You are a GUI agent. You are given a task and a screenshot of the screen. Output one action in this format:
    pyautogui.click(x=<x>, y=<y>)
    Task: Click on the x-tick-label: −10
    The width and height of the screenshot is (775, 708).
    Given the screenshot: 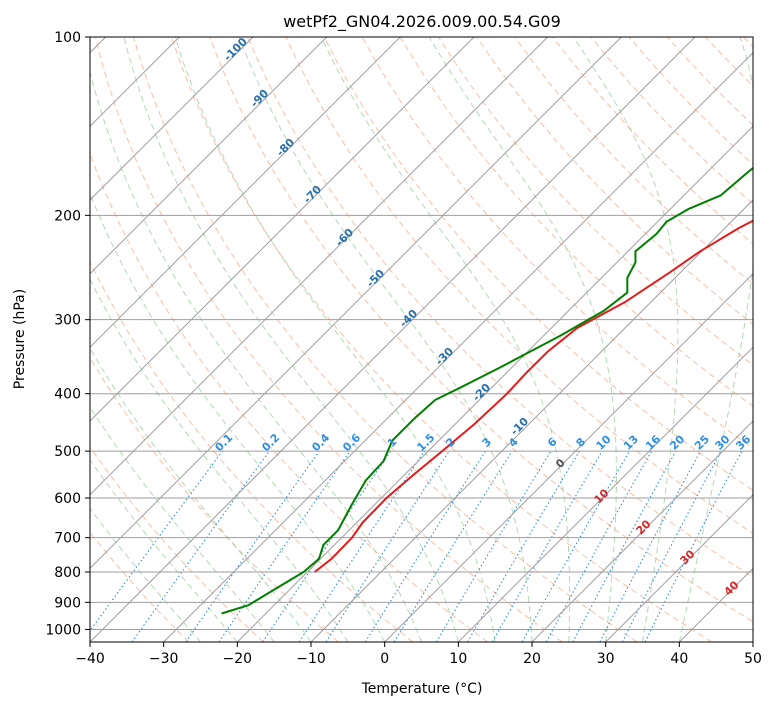 What is the action you would take?
    pyautogui.click(x=311, y=659)
    